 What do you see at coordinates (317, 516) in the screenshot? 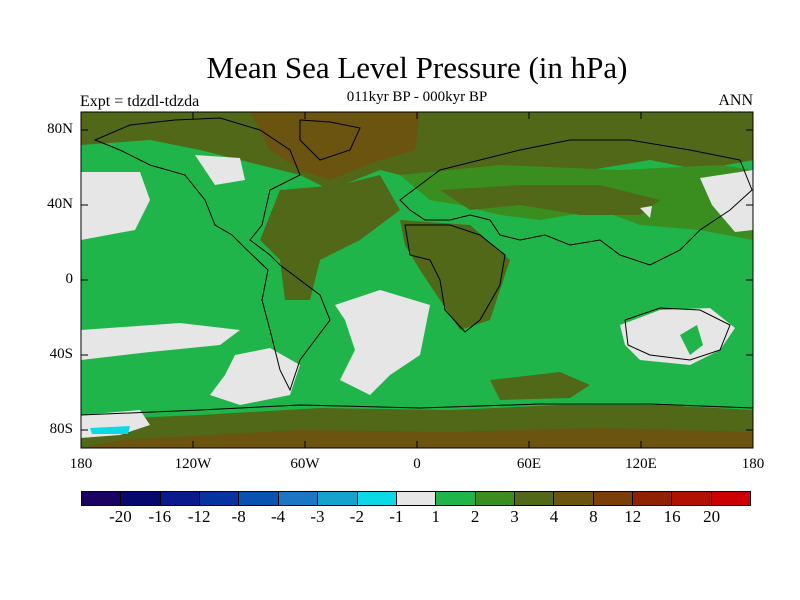
I see `colorbar-label: -3` at bounding box center [317, 516].